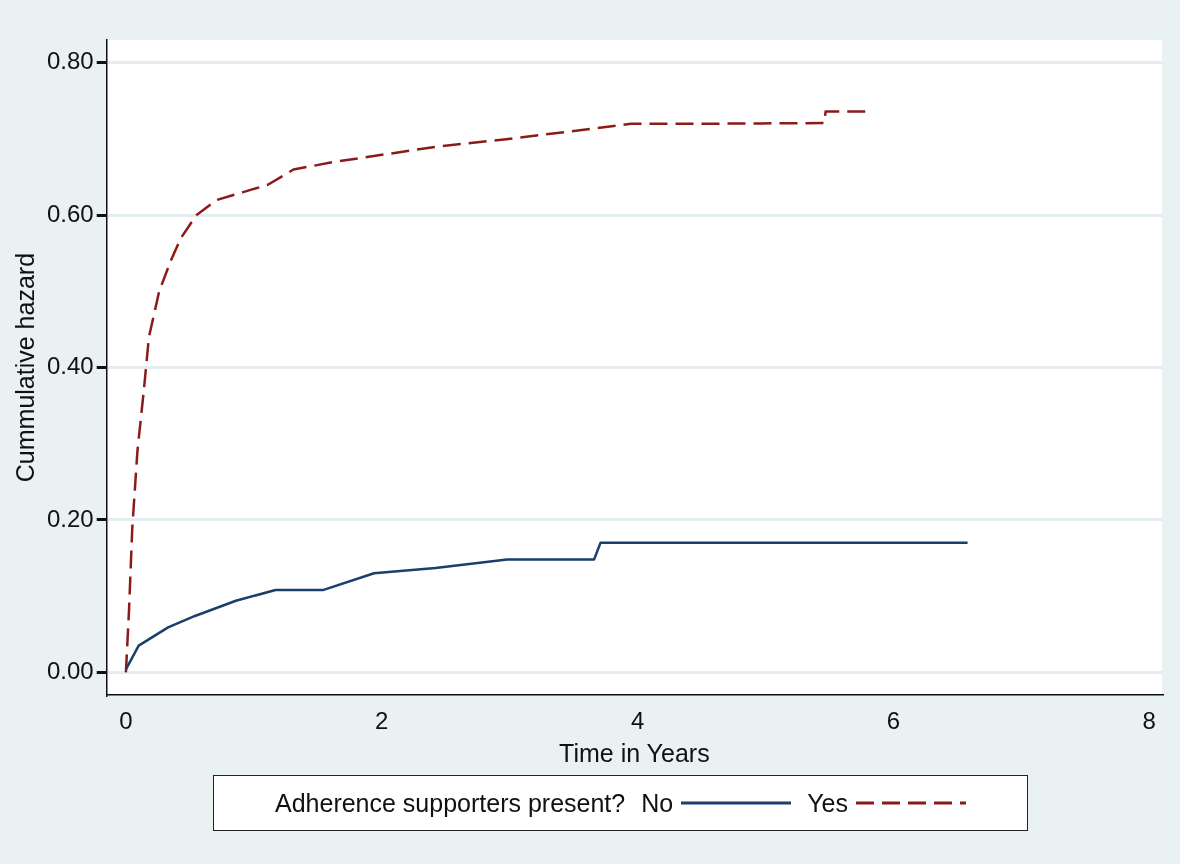 The width and height of the screenshot is (1180, 864). What do you see at coordinates (126, 721) in the screenshot?
I see `x-tick-label: 0` at bounding box center [126, 721].